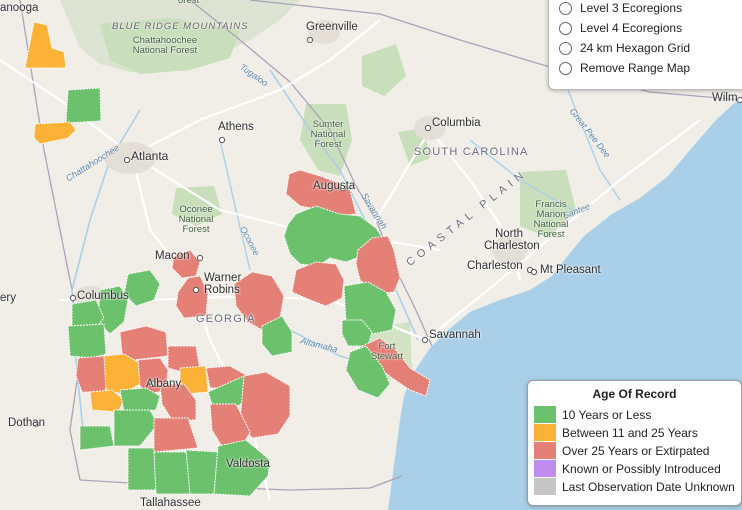 Image resolution: width=742 pixels, height=510 pixels. I want to click on label-dothan: Dothan, so click(27, 423).